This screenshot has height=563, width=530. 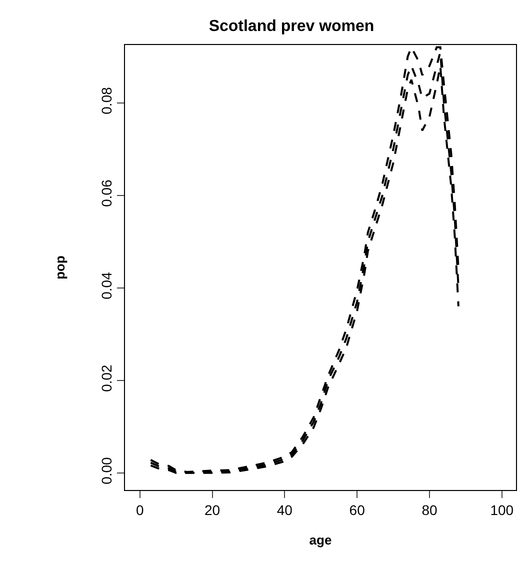 What do you see at coordinates (106, 286) in the screenshot?
I see `y-tick-label: 0.04` at bounding box center [106, 286].